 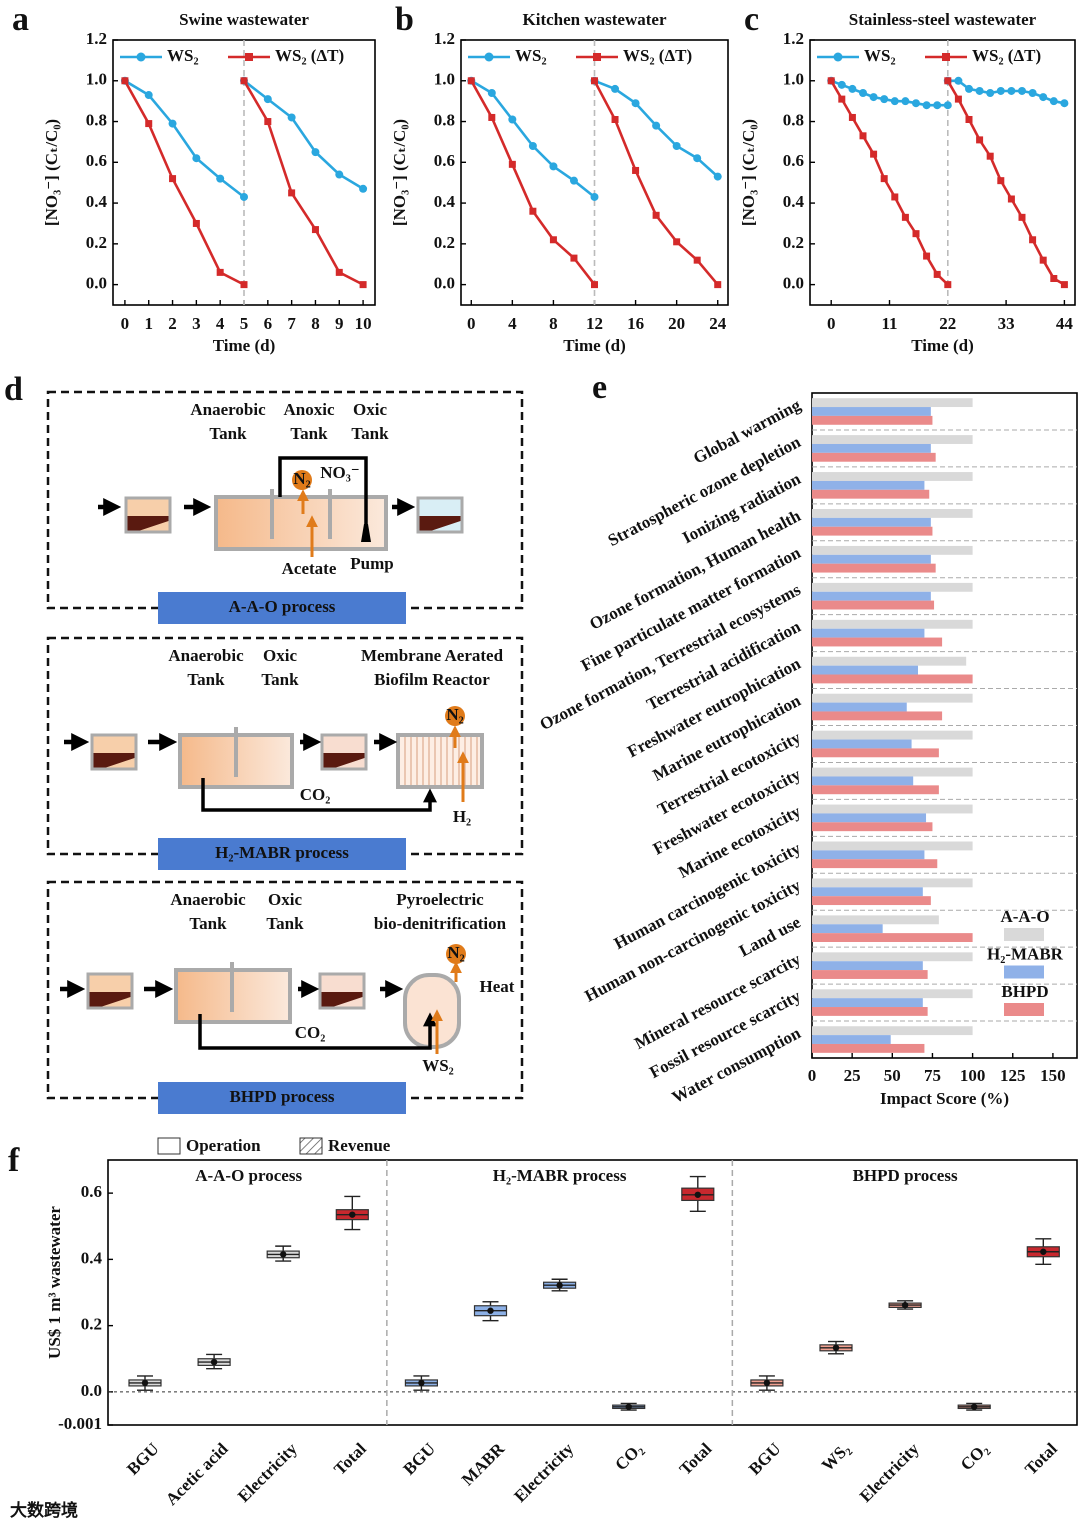 I want to click on x-tick-label: 1, so click(x=148, y=323).